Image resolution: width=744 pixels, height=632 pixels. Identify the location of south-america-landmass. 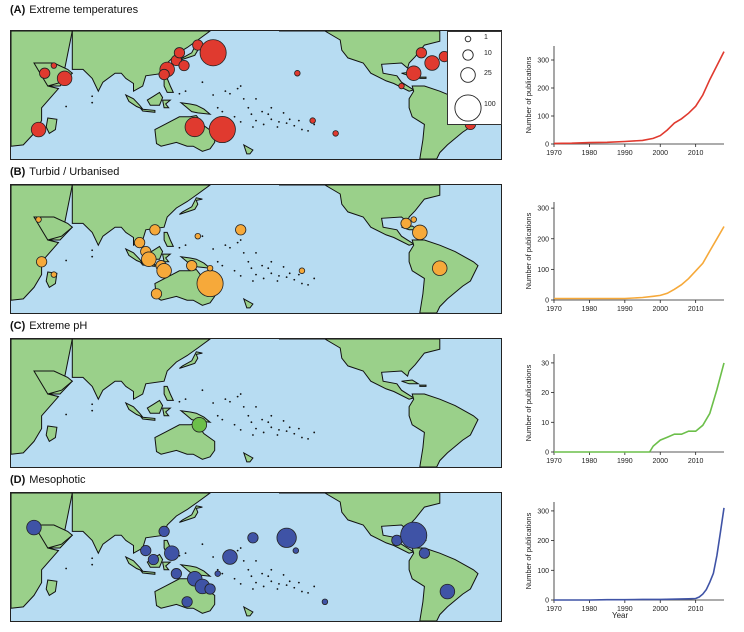
(443, 276).